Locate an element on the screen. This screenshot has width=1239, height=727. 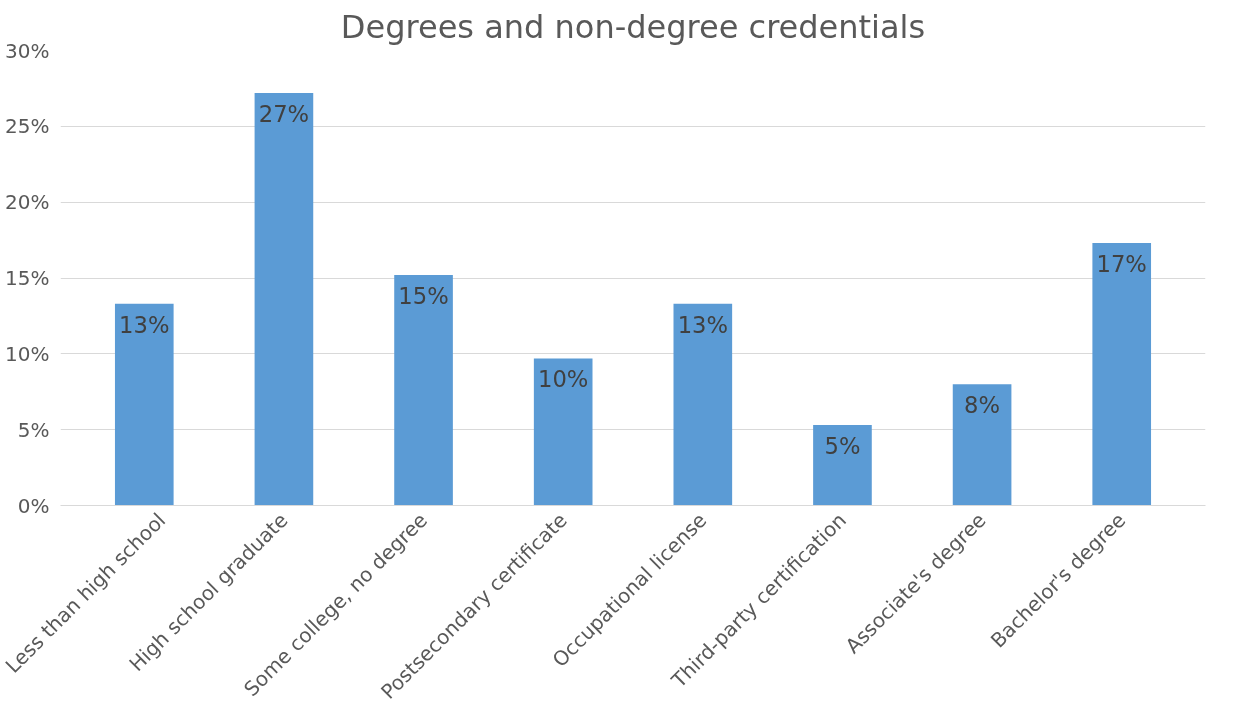
y-tick-label: 25% is located at coordinates (27, 126).